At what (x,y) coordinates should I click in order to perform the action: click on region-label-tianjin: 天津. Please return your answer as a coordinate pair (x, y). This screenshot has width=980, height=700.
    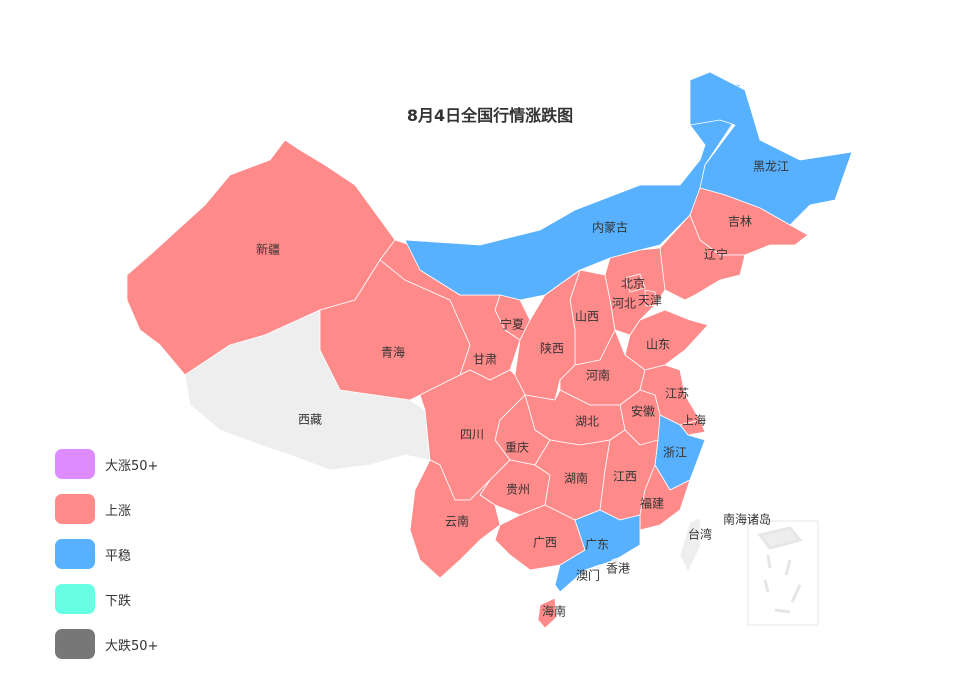
    Looking at the image, I should click on (650, 301).